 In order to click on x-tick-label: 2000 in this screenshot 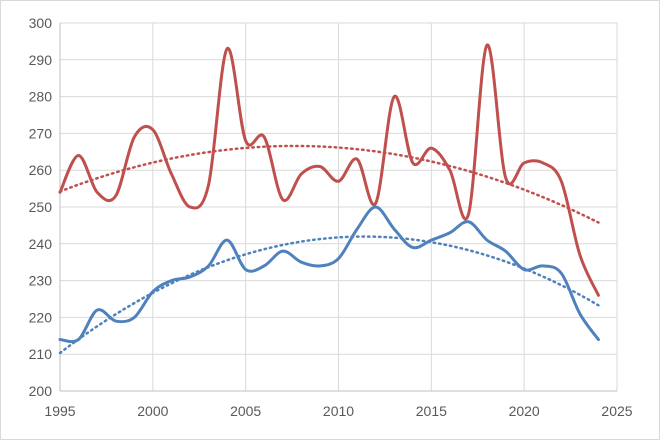, I will do `click(152, 411)`.